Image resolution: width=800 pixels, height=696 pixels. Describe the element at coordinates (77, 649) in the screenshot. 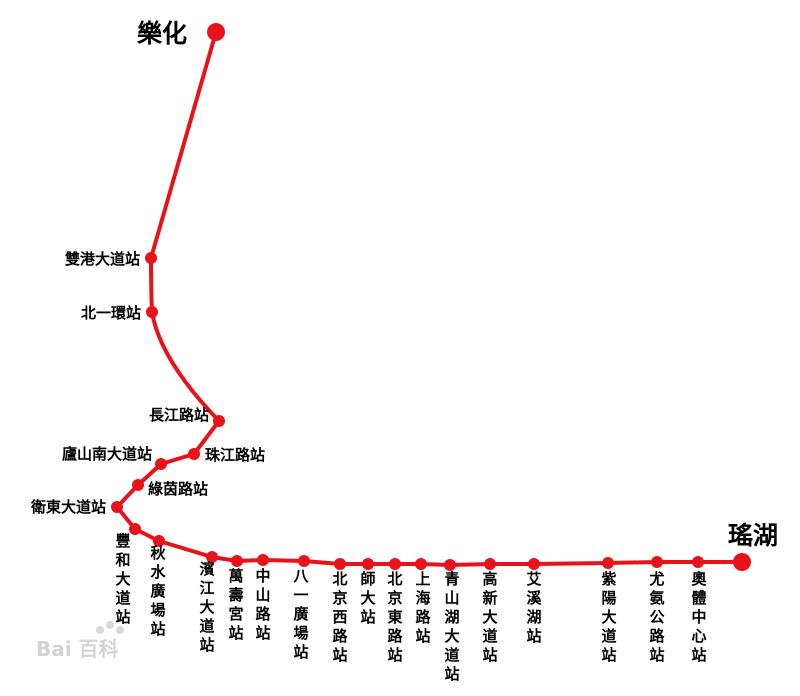

I see `watermark-text: Bai 百科` at that location.